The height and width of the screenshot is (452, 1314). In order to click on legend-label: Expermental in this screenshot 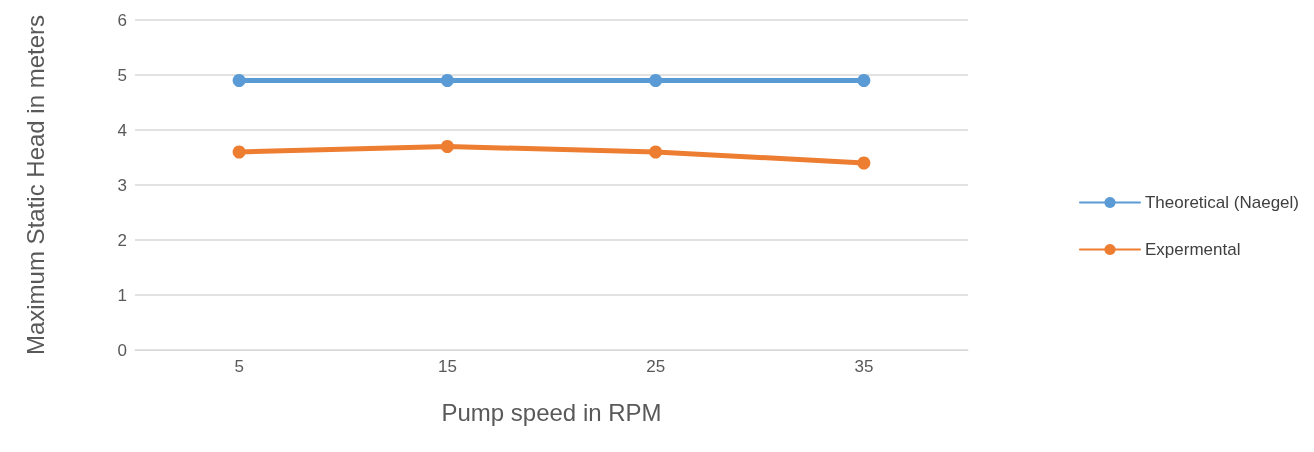, I will do `click(1192, 249)`.